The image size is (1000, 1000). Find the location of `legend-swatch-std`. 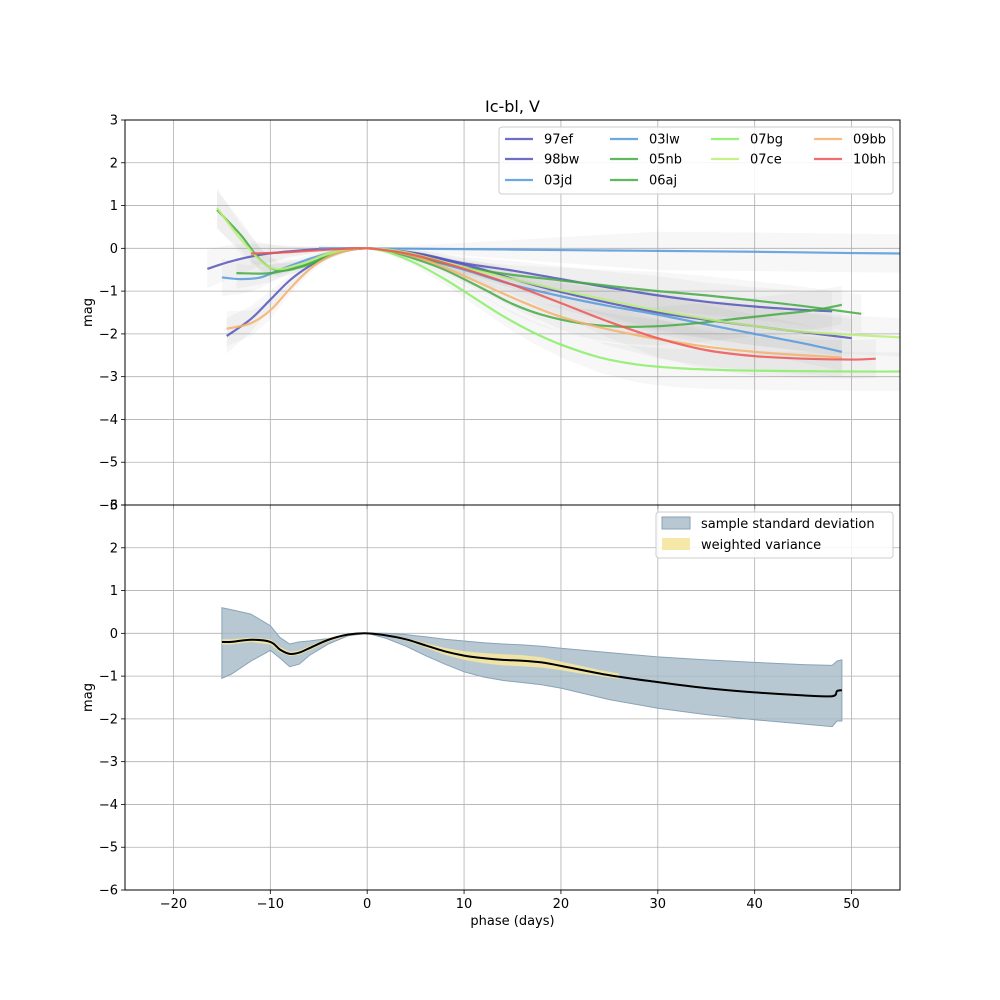

legend-swatch-std is located at coordinates (676, 523).